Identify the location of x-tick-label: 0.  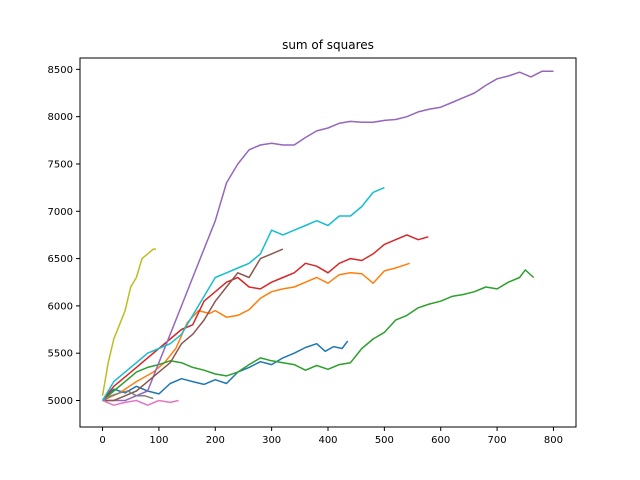
(102, 440).